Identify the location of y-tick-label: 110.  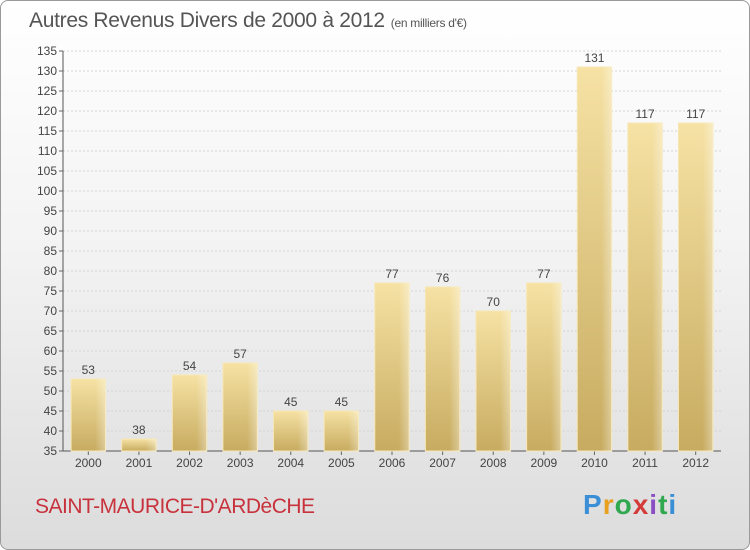
(47, 151).